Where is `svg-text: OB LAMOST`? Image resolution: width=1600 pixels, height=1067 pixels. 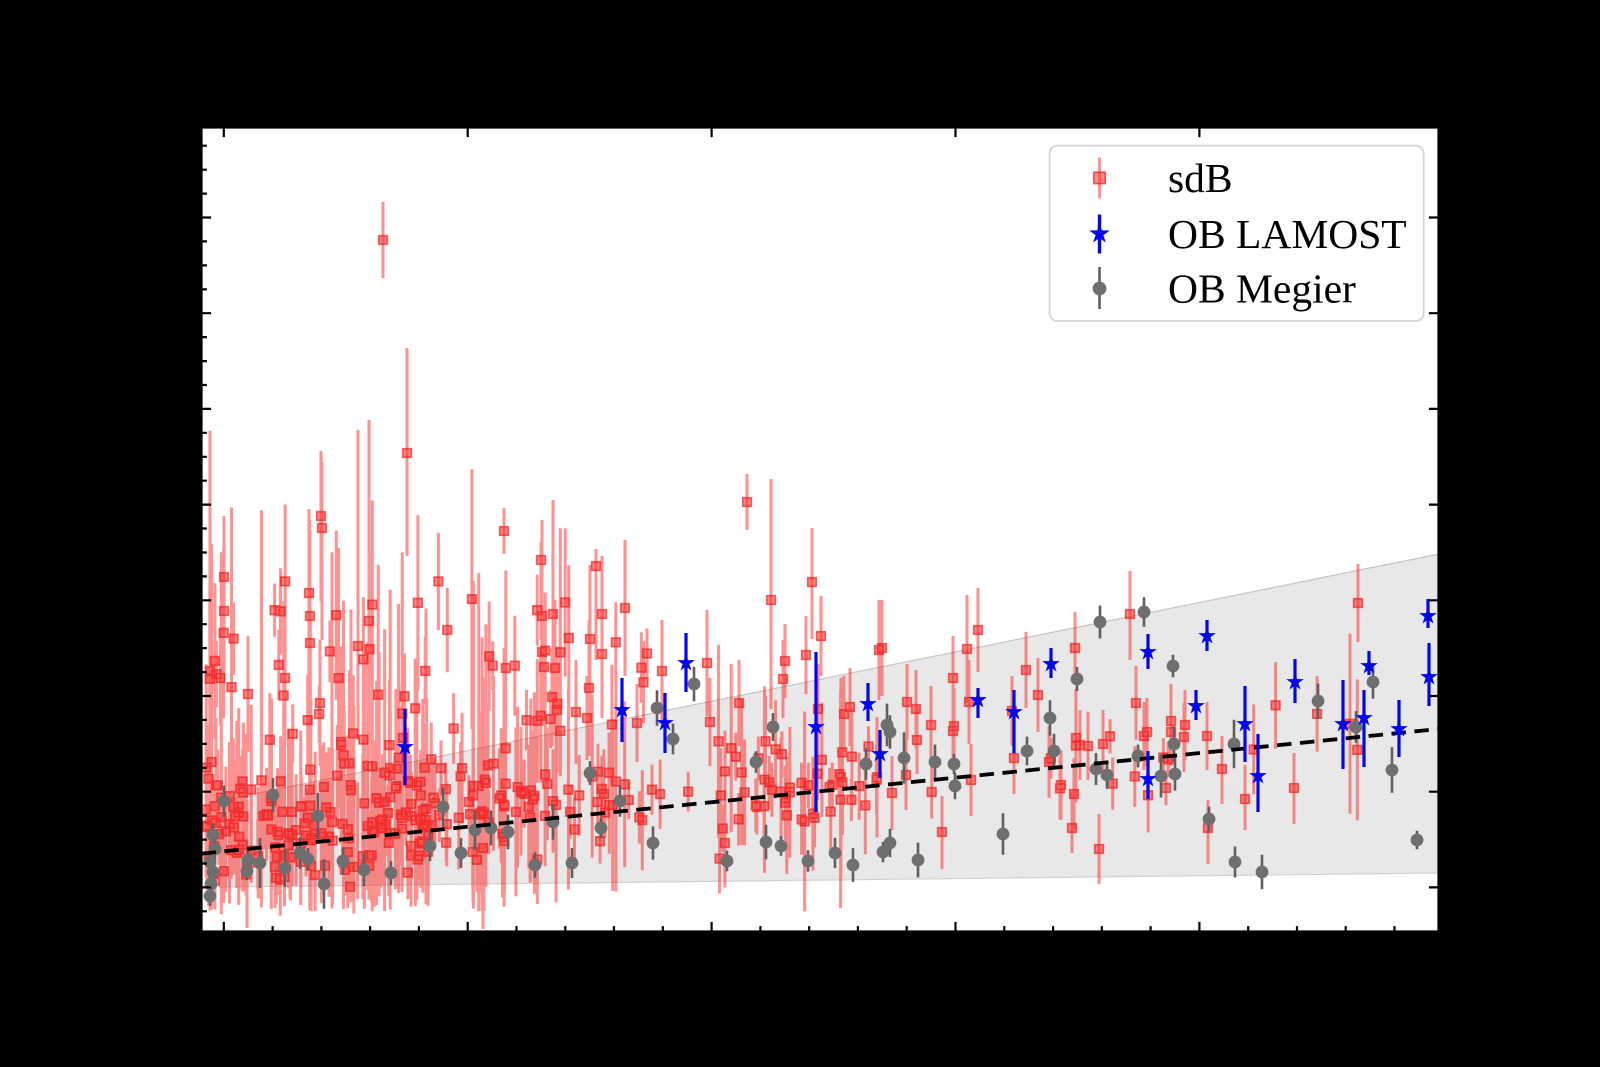 svg-text: OB LAMOST is located at coordinates (1287, 234).